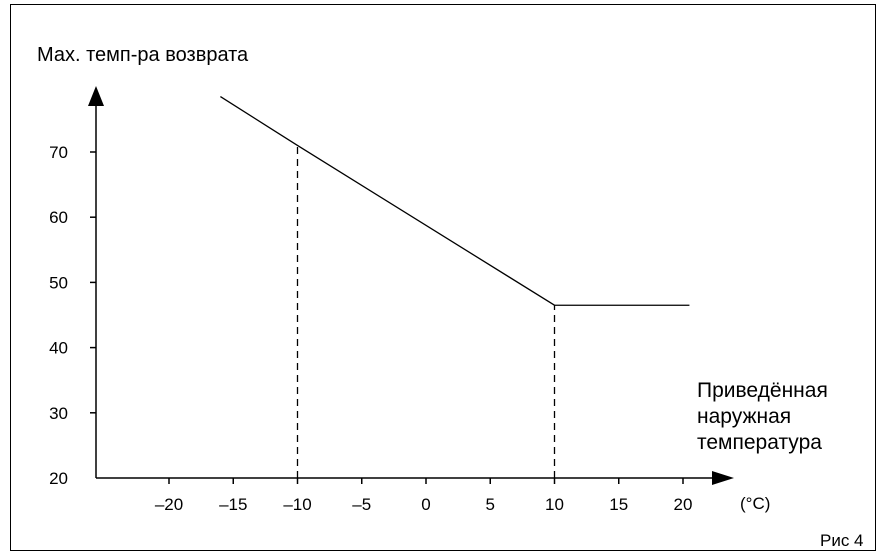 The image size is (890, 559). Describe the element at coordinates (58, 348) in the screenshot. I see `y-tick-label: 40` at that location.